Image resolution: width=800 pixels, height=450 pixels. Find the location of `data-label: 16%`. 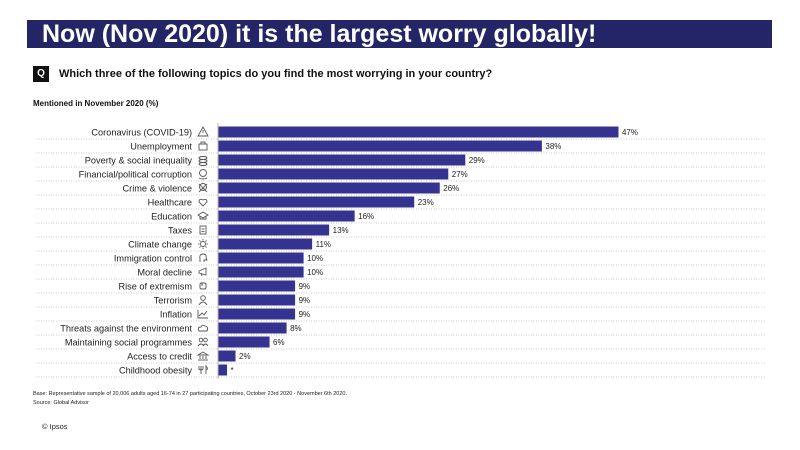

data-label: 16% is located at coordinates (366, 216).